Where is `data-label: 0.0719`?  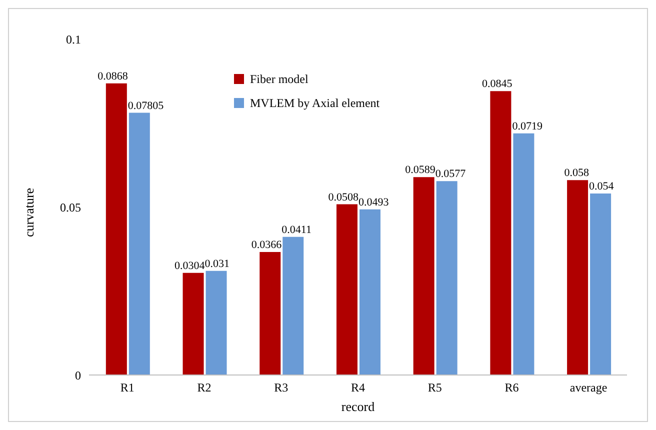 data-label: 0.0719 is located at coordinates (527, 126).